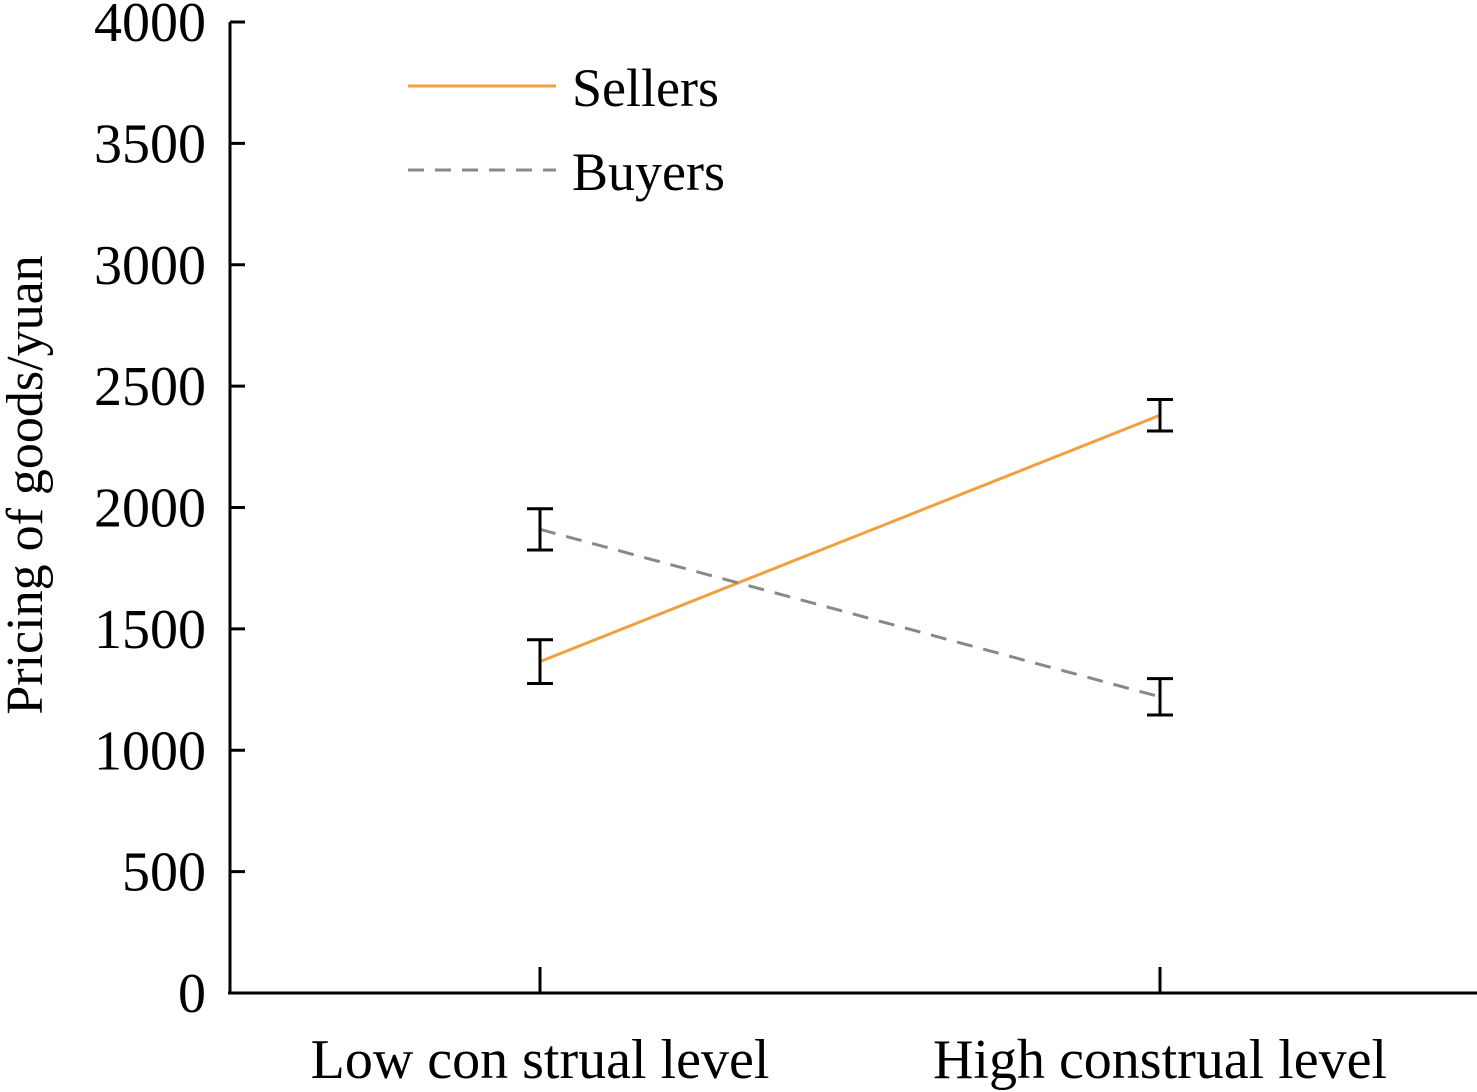 The height and width of the screenshot is (1092, 1477). Describe the element at coordinates (164, 873) in the screenshot. I see `y-tick-label: 500` at that location.